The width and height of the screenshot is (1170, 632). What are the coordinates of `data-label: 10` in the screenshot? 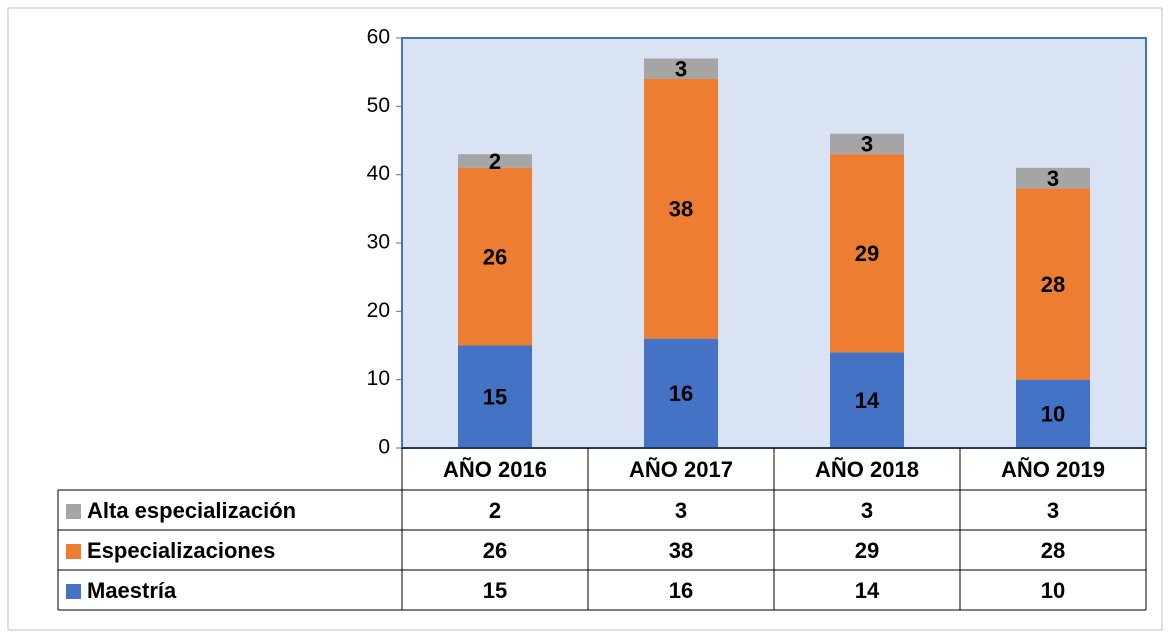 It's located at (1053, 414).